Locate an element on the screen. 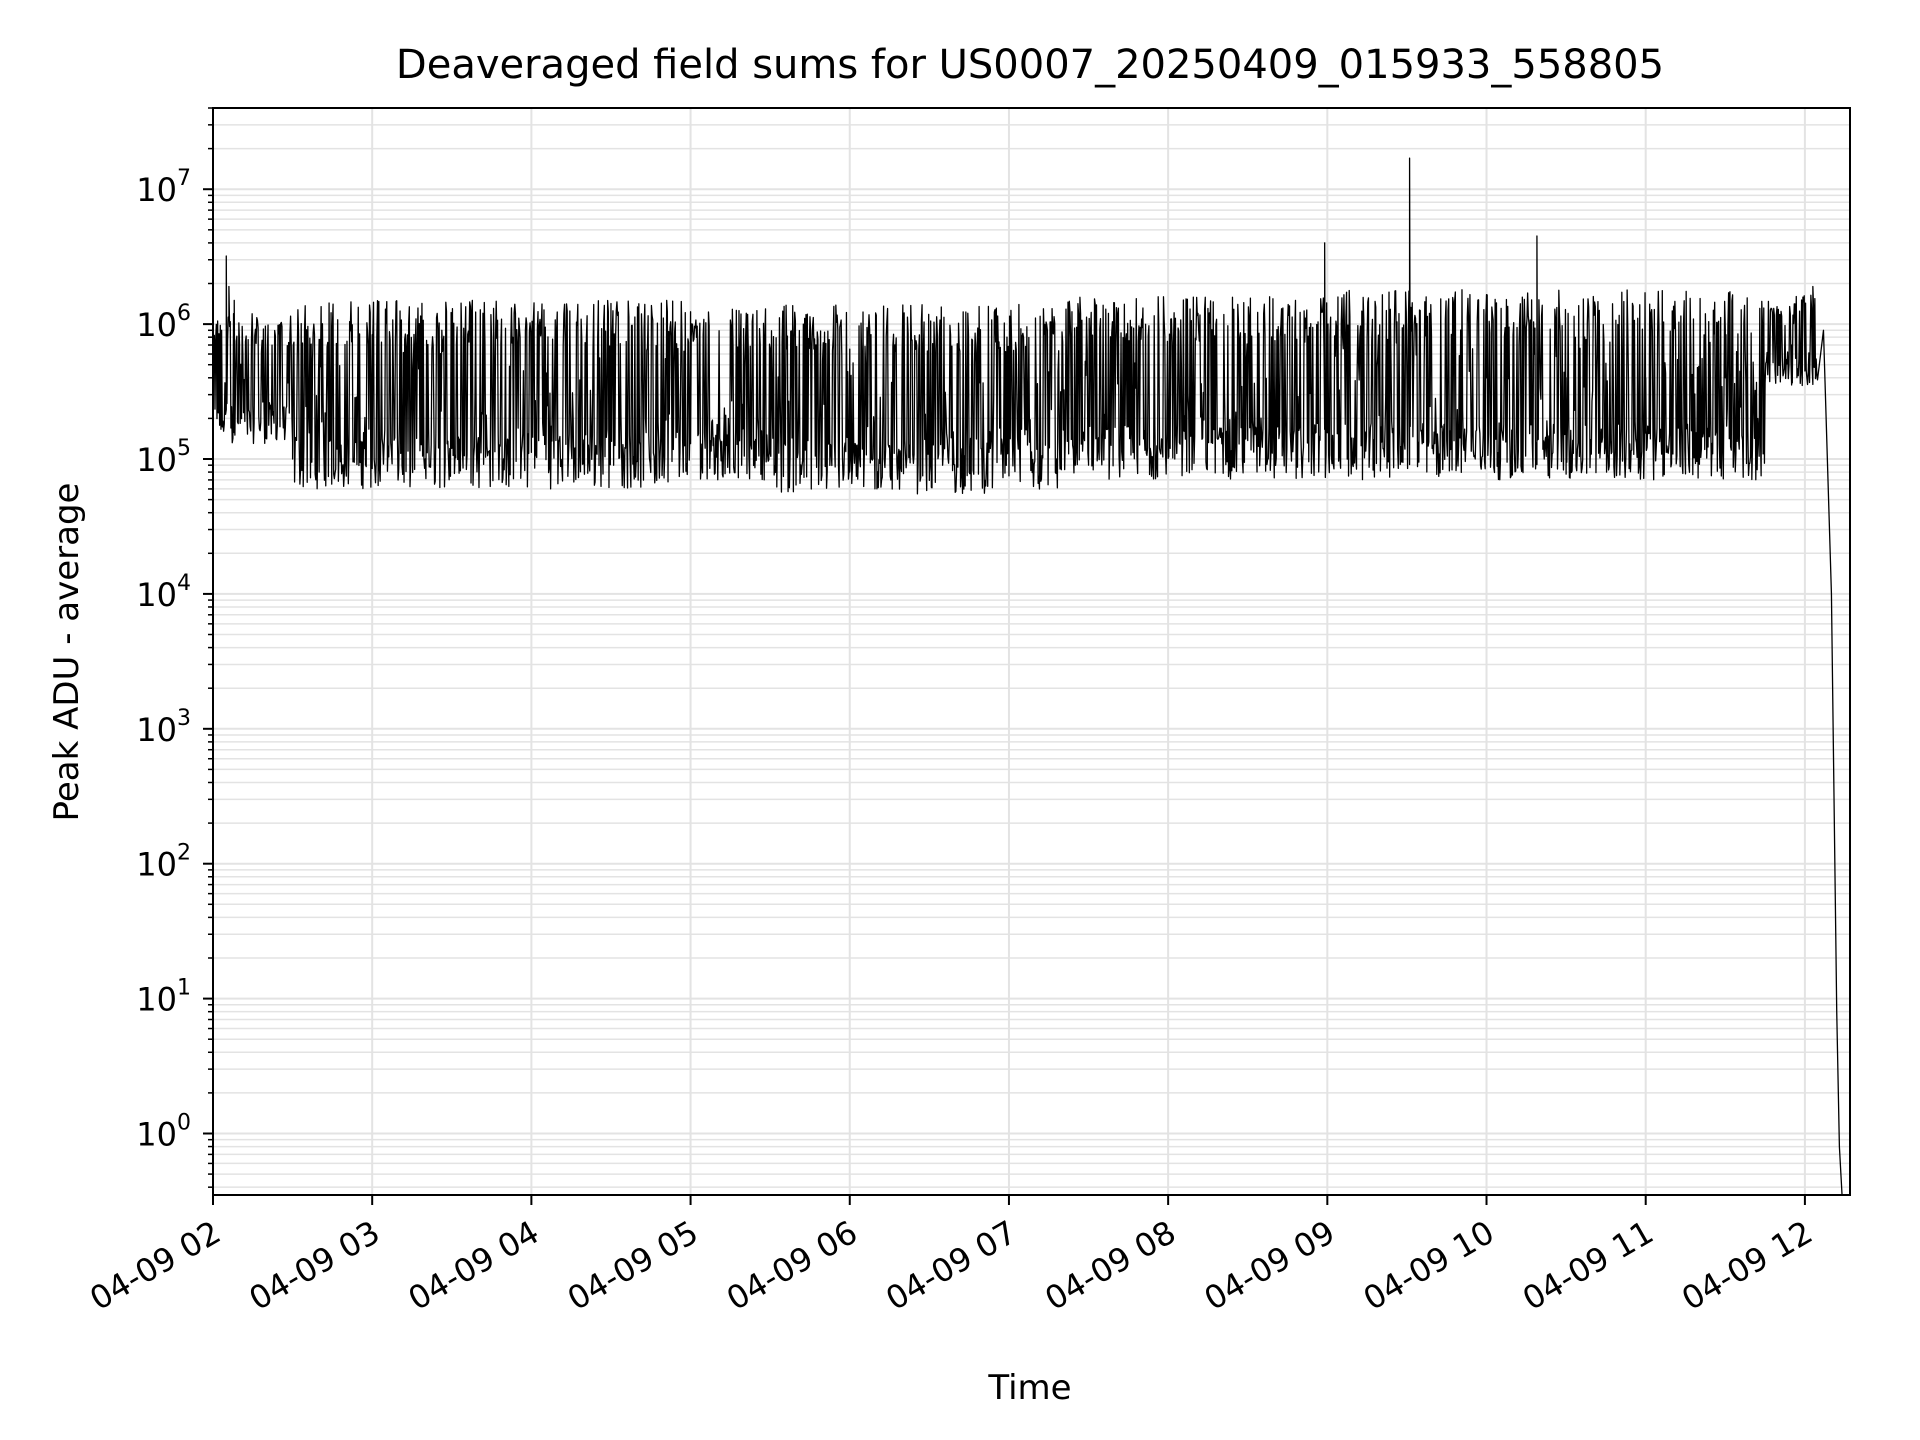  y-axis-ticks: 10⁰ 10¹ 10² 10³ 10⁴ 10⁵ 10⁶ 10⁷ is located at coordinates (174, 647).